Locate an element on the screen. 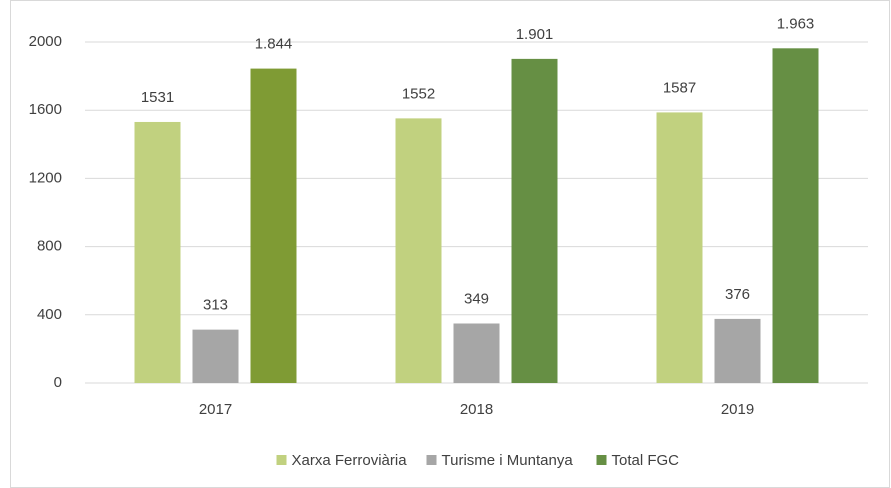 The height and width of the screenshot is (488, 891). legend-label: Xarxa Ferroviària is located at coordinates (350, 460).